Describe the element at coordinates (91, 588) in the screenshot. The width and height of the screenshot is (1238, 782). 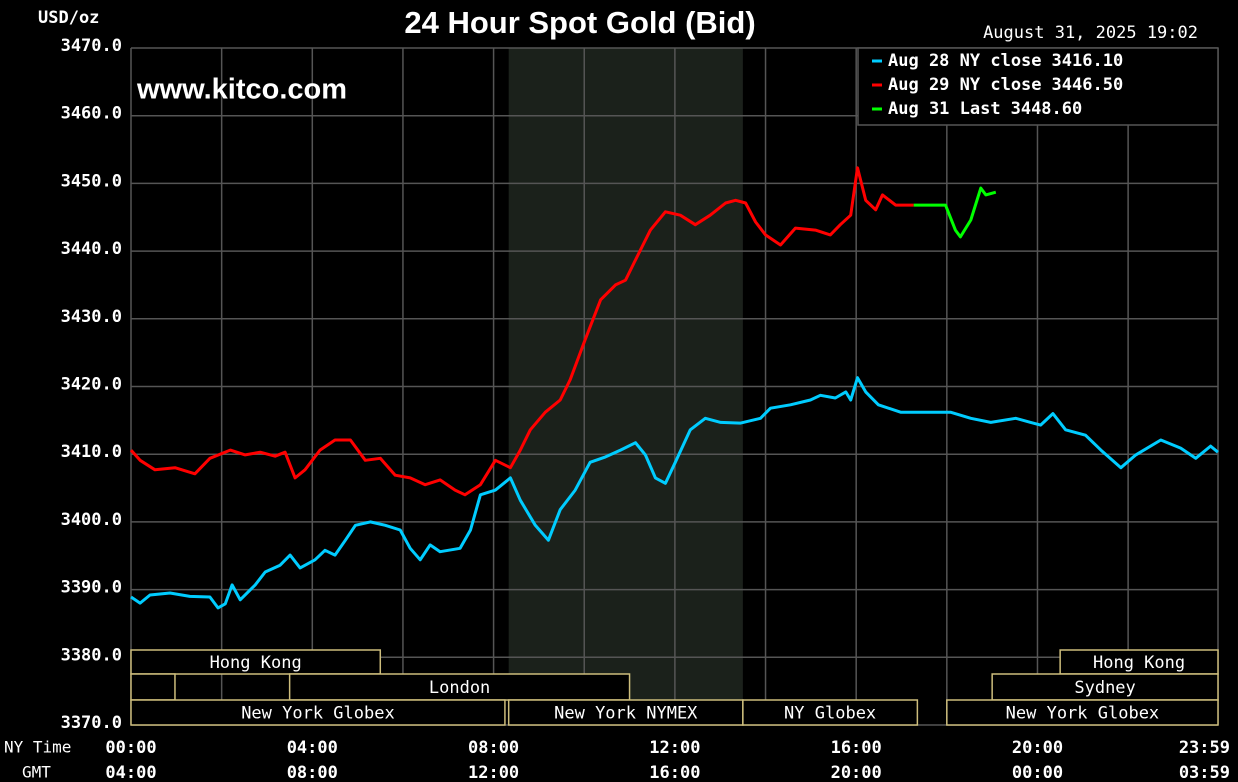
I see `y-tick-label: 3390.0` at that location.